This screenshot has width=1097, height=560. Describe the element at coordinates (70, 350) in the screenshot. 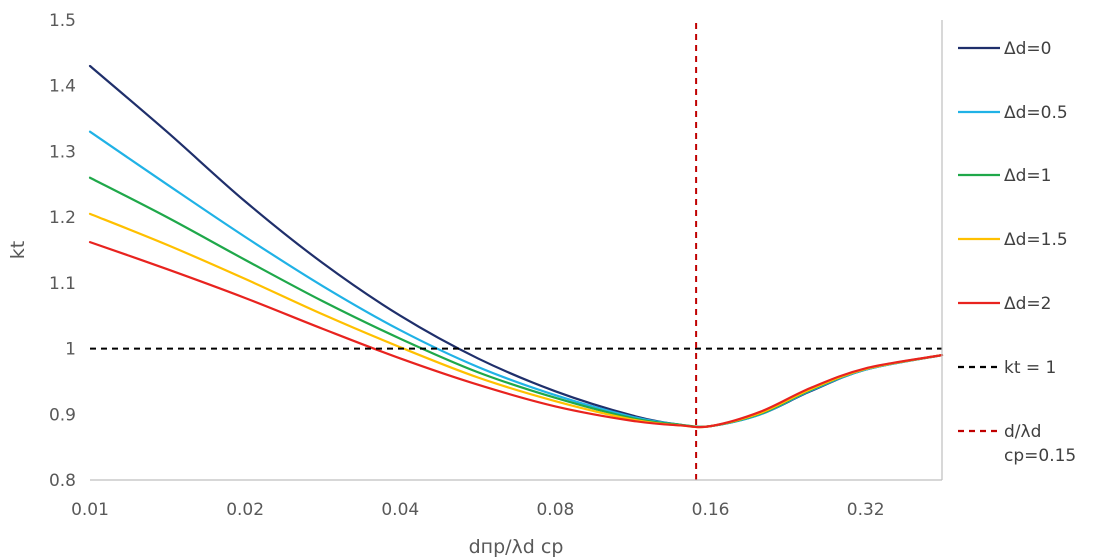

I see `y-tick-label: 1` at that location.